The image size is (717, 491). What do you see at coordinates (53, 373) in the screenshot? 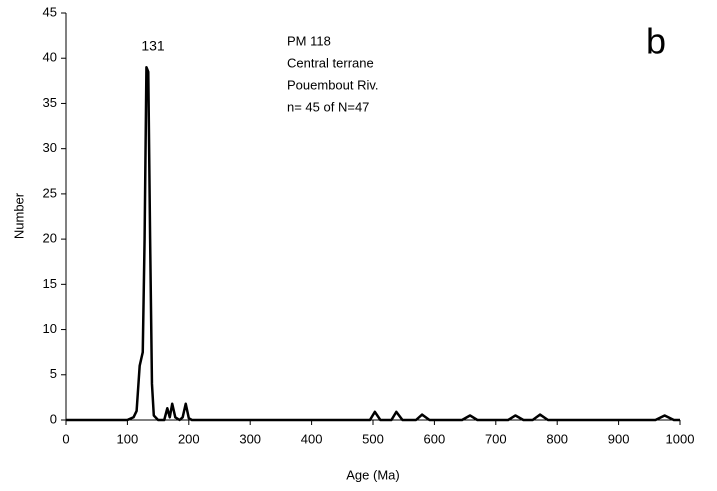
I see `y-tick-label: 5` at bounding box center [53, 373].